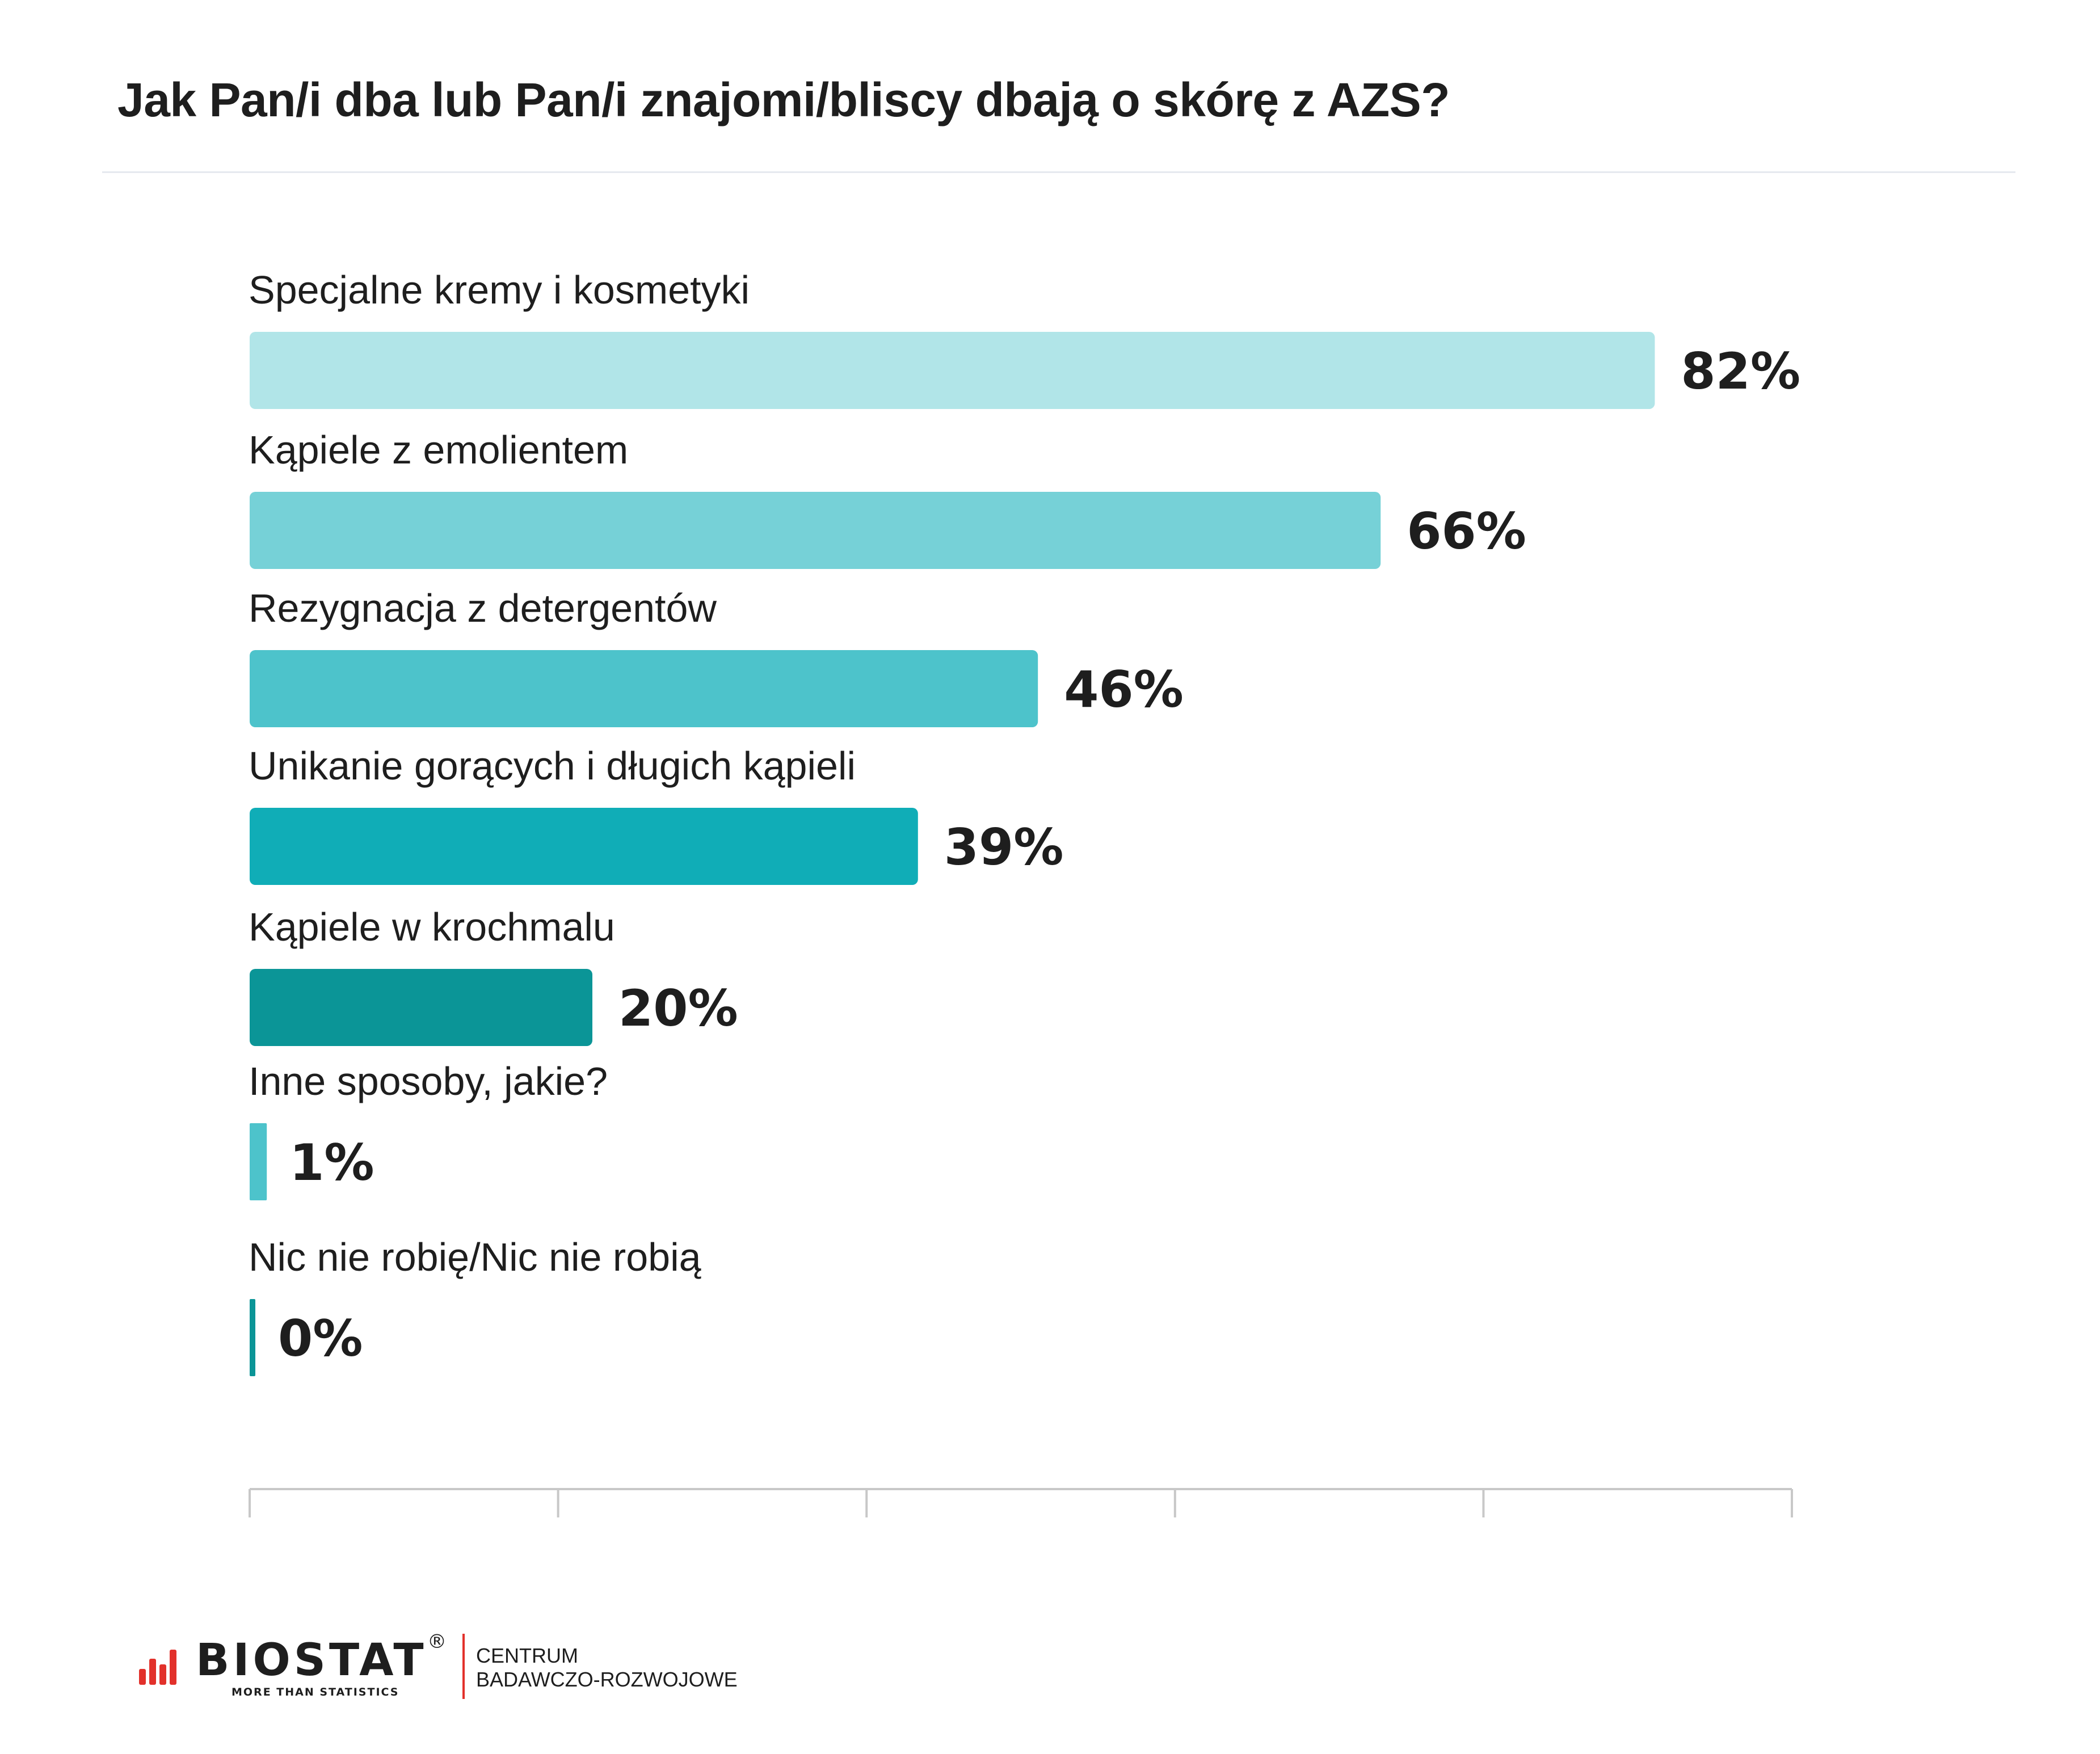 The height and width of the screenshot is (1754, 2100). Describe the element at coordinates (1058, 172) in the screenshot. I see `title-divider` at that location.